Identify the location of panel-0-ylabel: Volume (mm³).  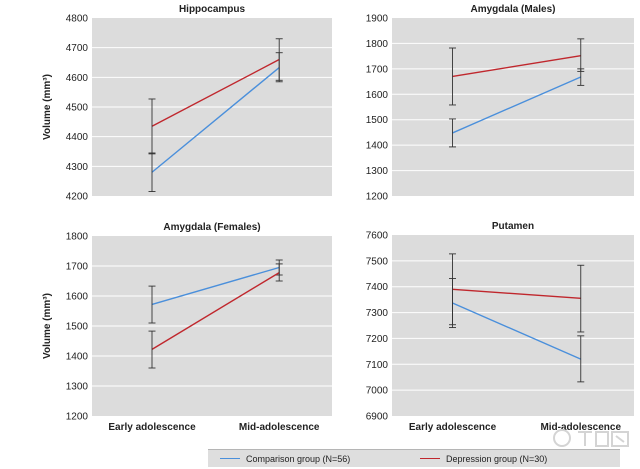
(47, 107).